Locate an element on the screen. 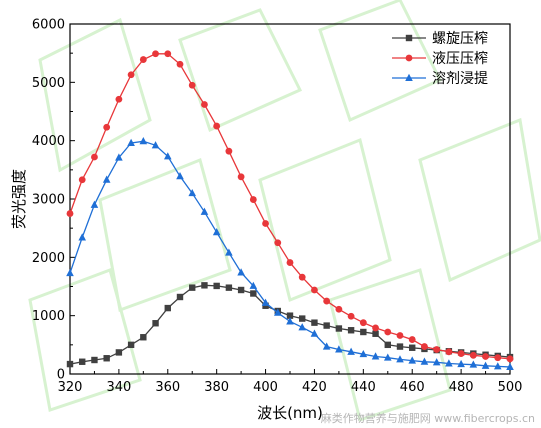 The height and width of the screenshot is (428, 541). y-tick-label: 4000 is located at coordinates (48, 141).